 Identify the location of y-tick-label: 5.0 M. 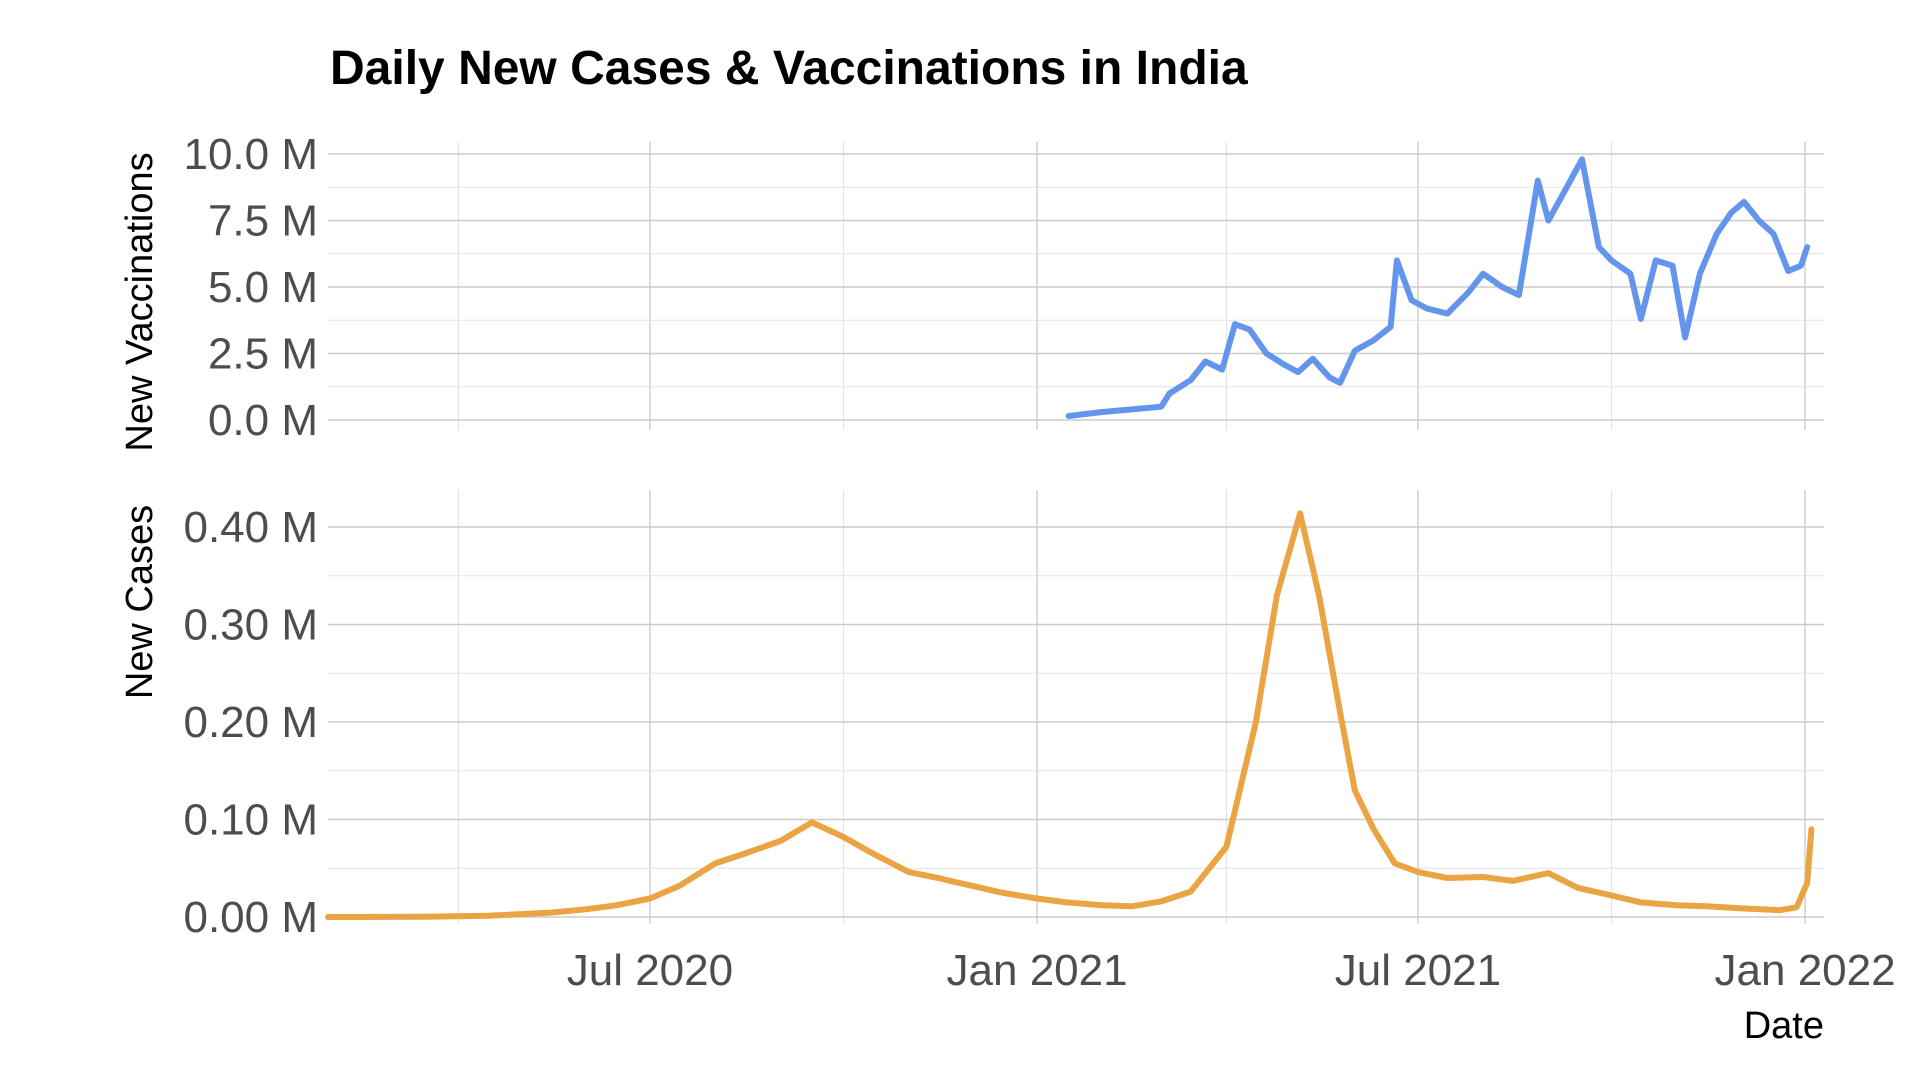
(263, 287).